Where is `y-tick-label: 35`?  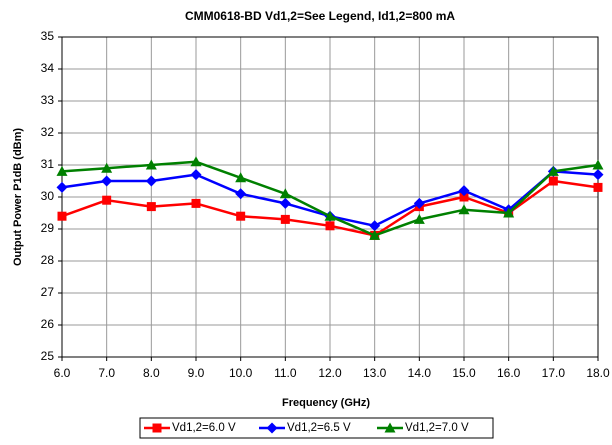
y-tick-label: 35 is located at coordinates (48, 36).